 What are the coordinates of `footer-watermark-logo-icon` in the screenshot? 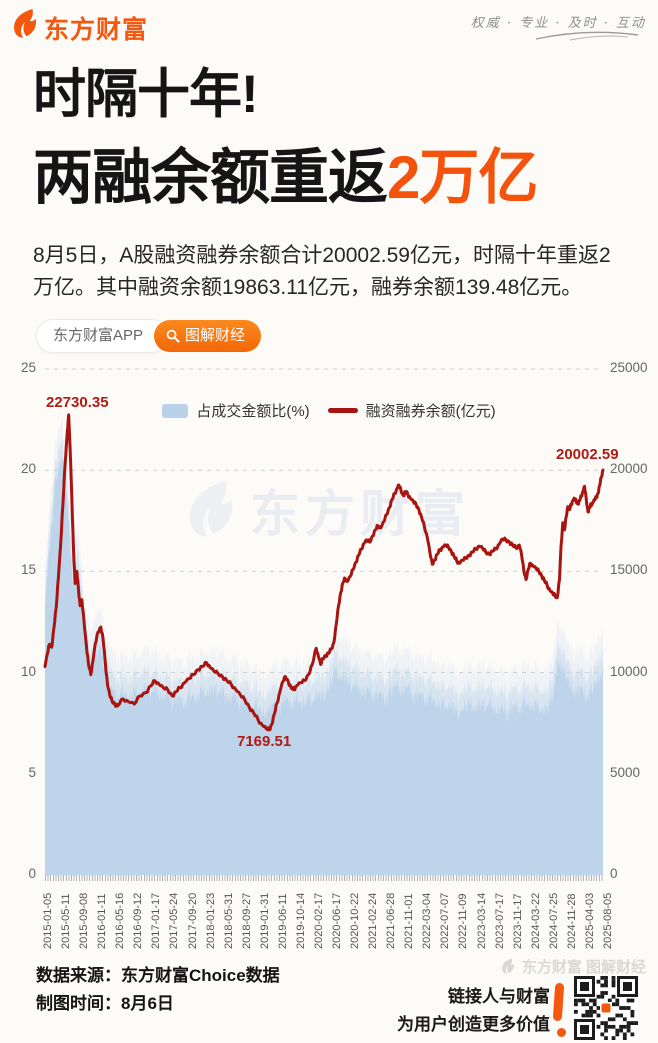 It's located at (508, 966).